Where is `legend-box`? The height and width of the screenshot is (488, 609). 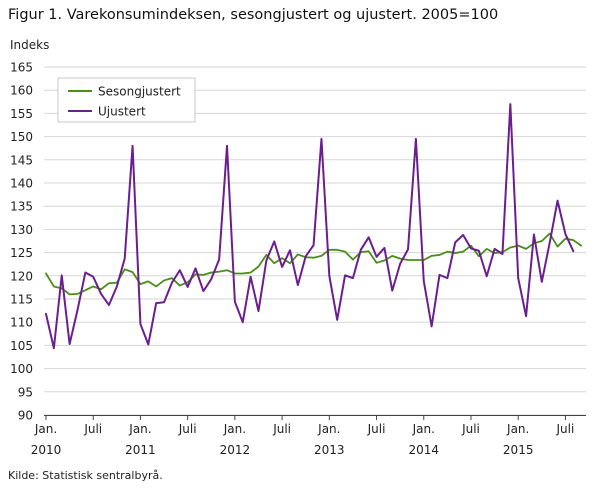
legend-box is located at coordinates (126, 100).